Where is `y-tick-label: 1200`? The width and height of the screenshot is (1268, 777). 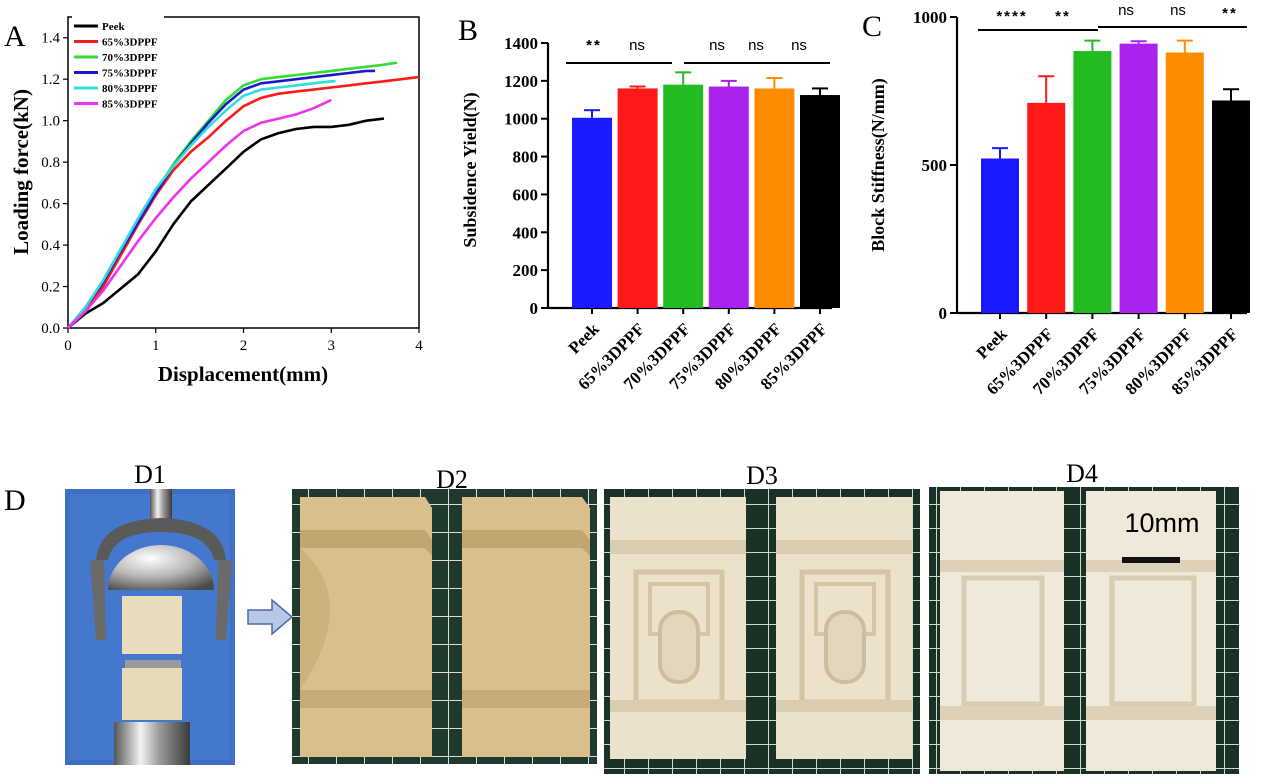
y-tick-label: 1200 is located at coordinates (521, 81).